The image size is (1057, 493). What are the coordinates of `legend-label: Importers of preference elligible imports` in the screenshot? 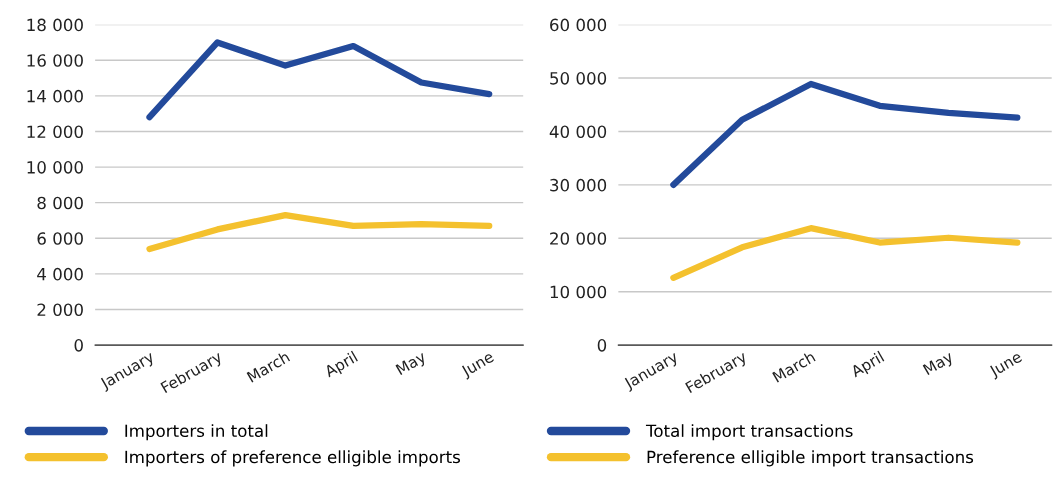 It's located at (293, 458).